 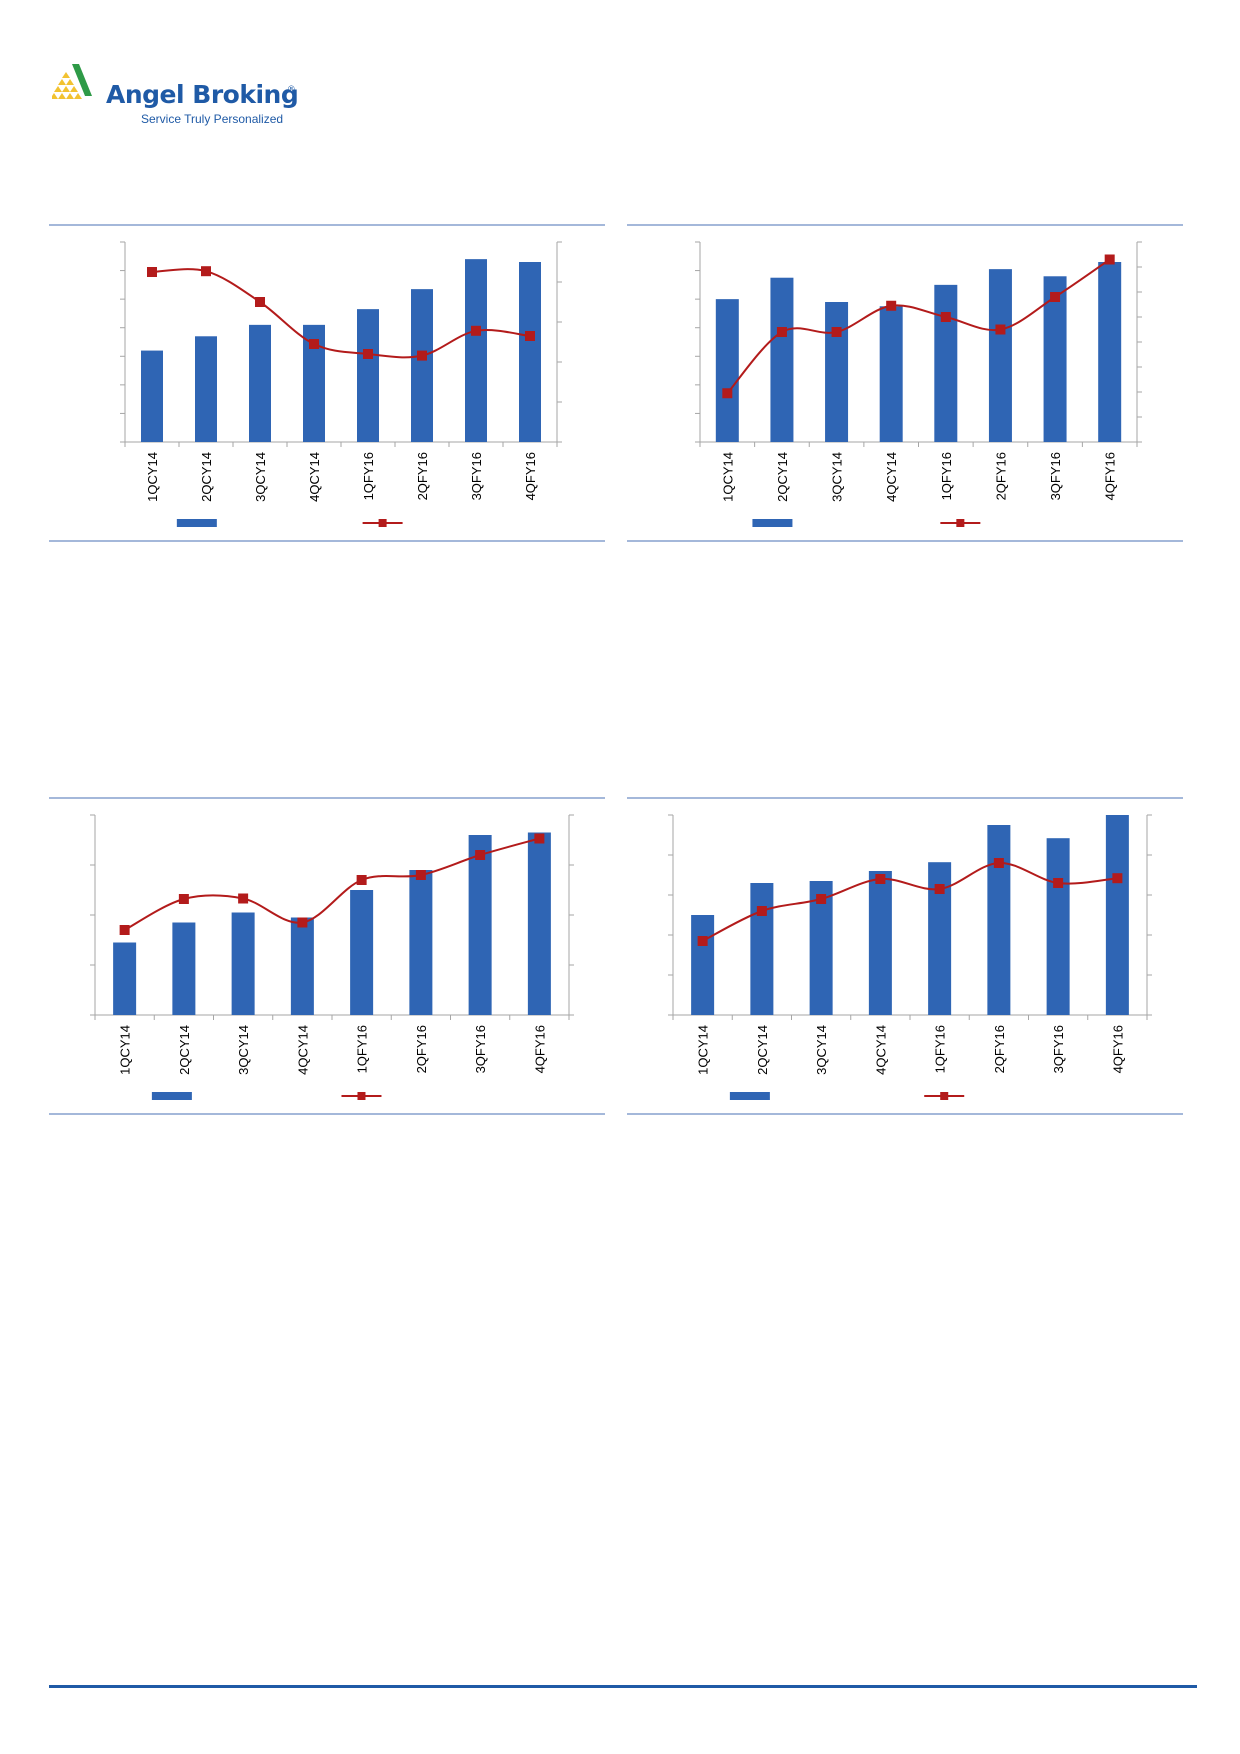 What do you see at coordinates (72, 81) in the screenshot?
I see `angel-logo-icon` at bounding box center [72, 81].